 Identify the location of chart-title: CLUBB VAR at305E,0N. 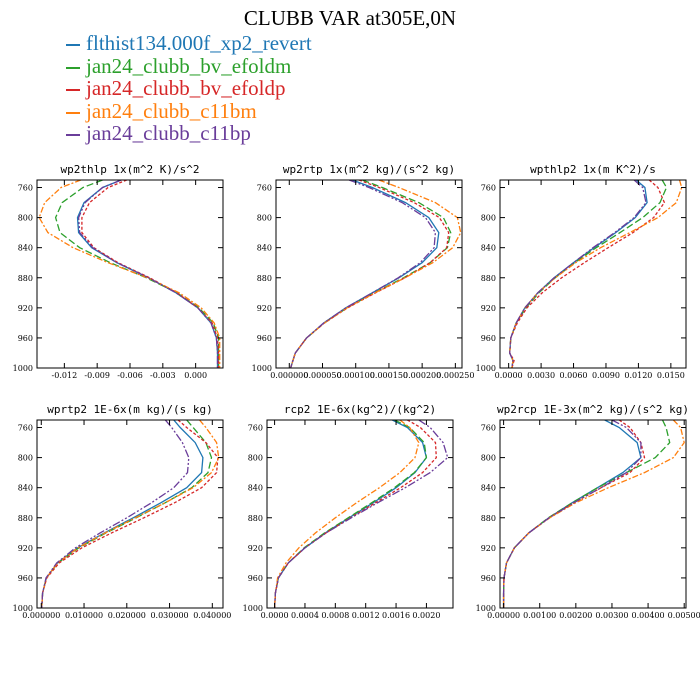
(350, 18).